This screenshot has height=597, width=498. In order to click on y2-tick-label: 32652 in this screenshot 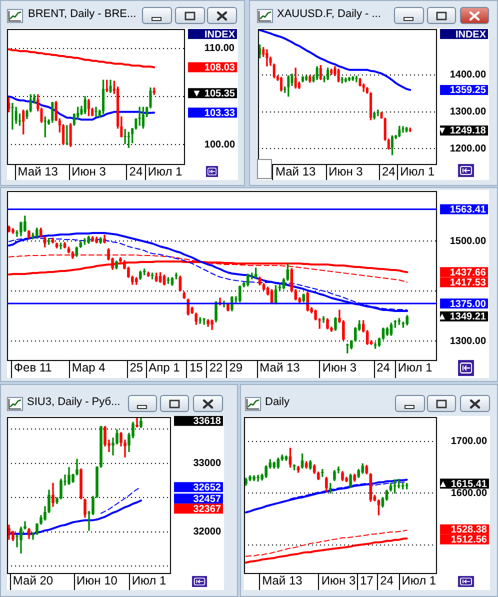, I will do `click(207, 488)`.